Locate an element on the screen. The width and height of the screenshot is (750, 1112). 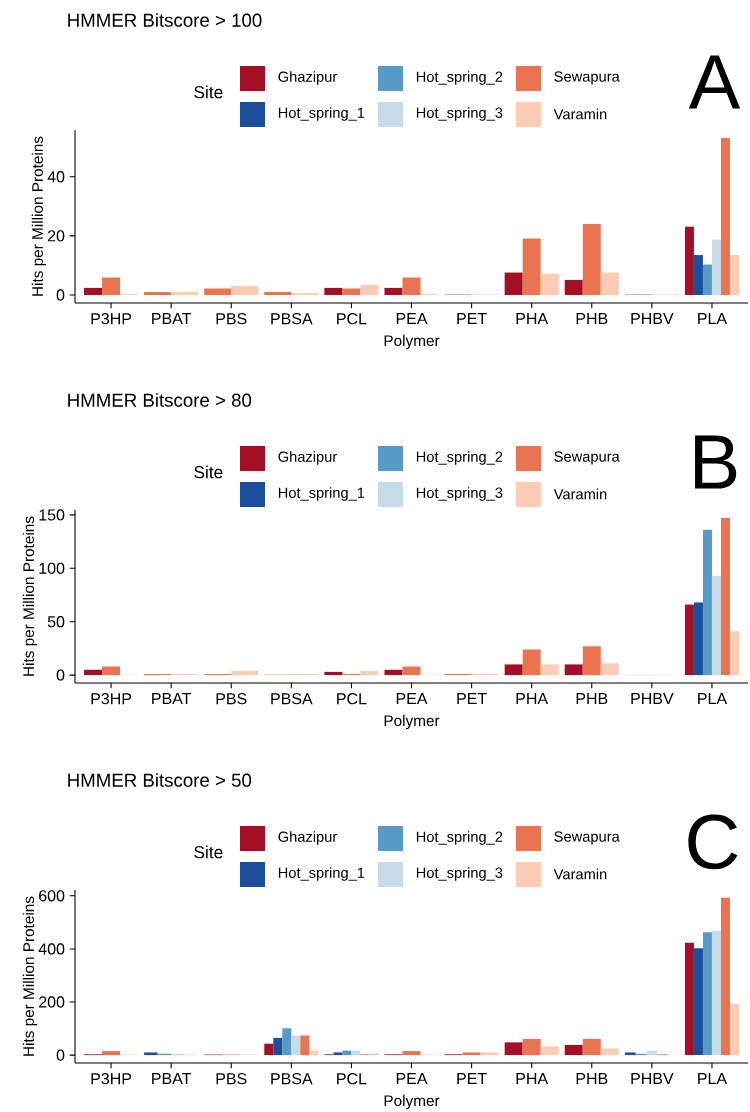
y-tick-label: 100 is located at coordinates (52, 568).